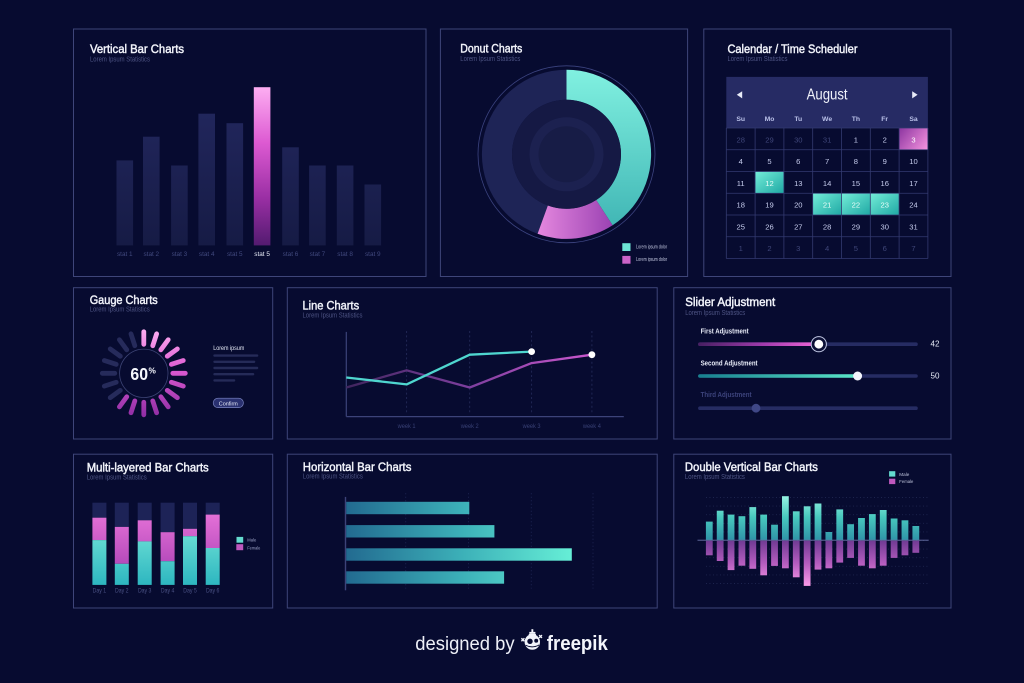  What do you see at coordinates (913, 119) in the screenshot?
I see `svg-text: Sa` at bounding box center [913, 119].